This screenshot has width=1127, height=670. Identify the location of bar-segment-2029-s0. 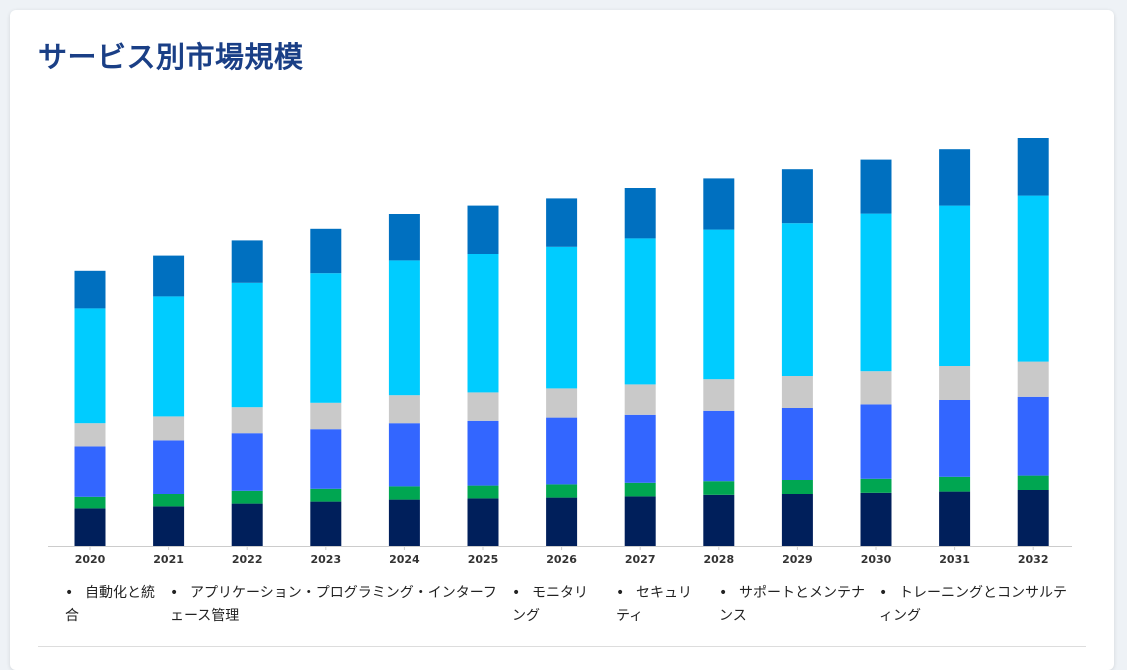
(797, 520).